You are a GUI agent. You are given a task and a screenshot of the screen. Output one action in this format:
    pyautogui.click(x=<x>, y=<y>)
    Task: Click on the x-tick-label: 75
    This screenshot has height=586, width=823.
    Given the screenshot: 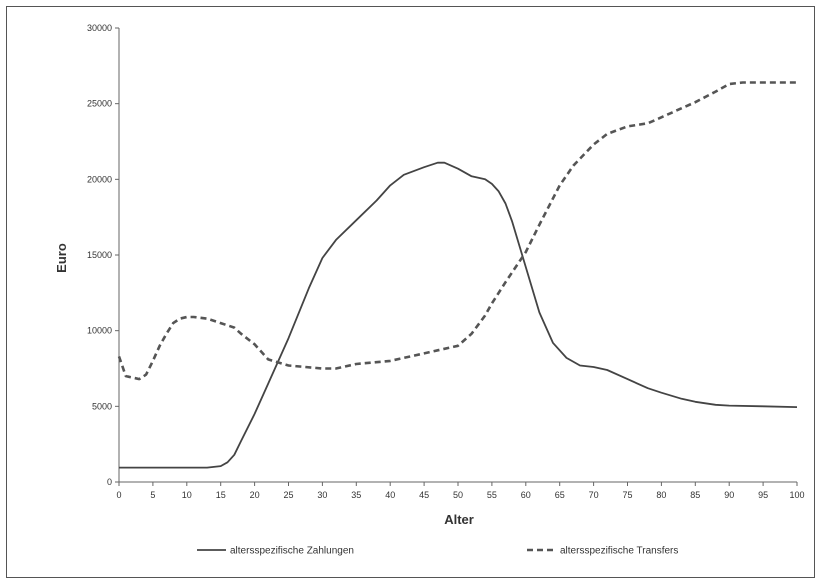 What is the action you would take?
    pyautogui.click(x=627, y=495)
    